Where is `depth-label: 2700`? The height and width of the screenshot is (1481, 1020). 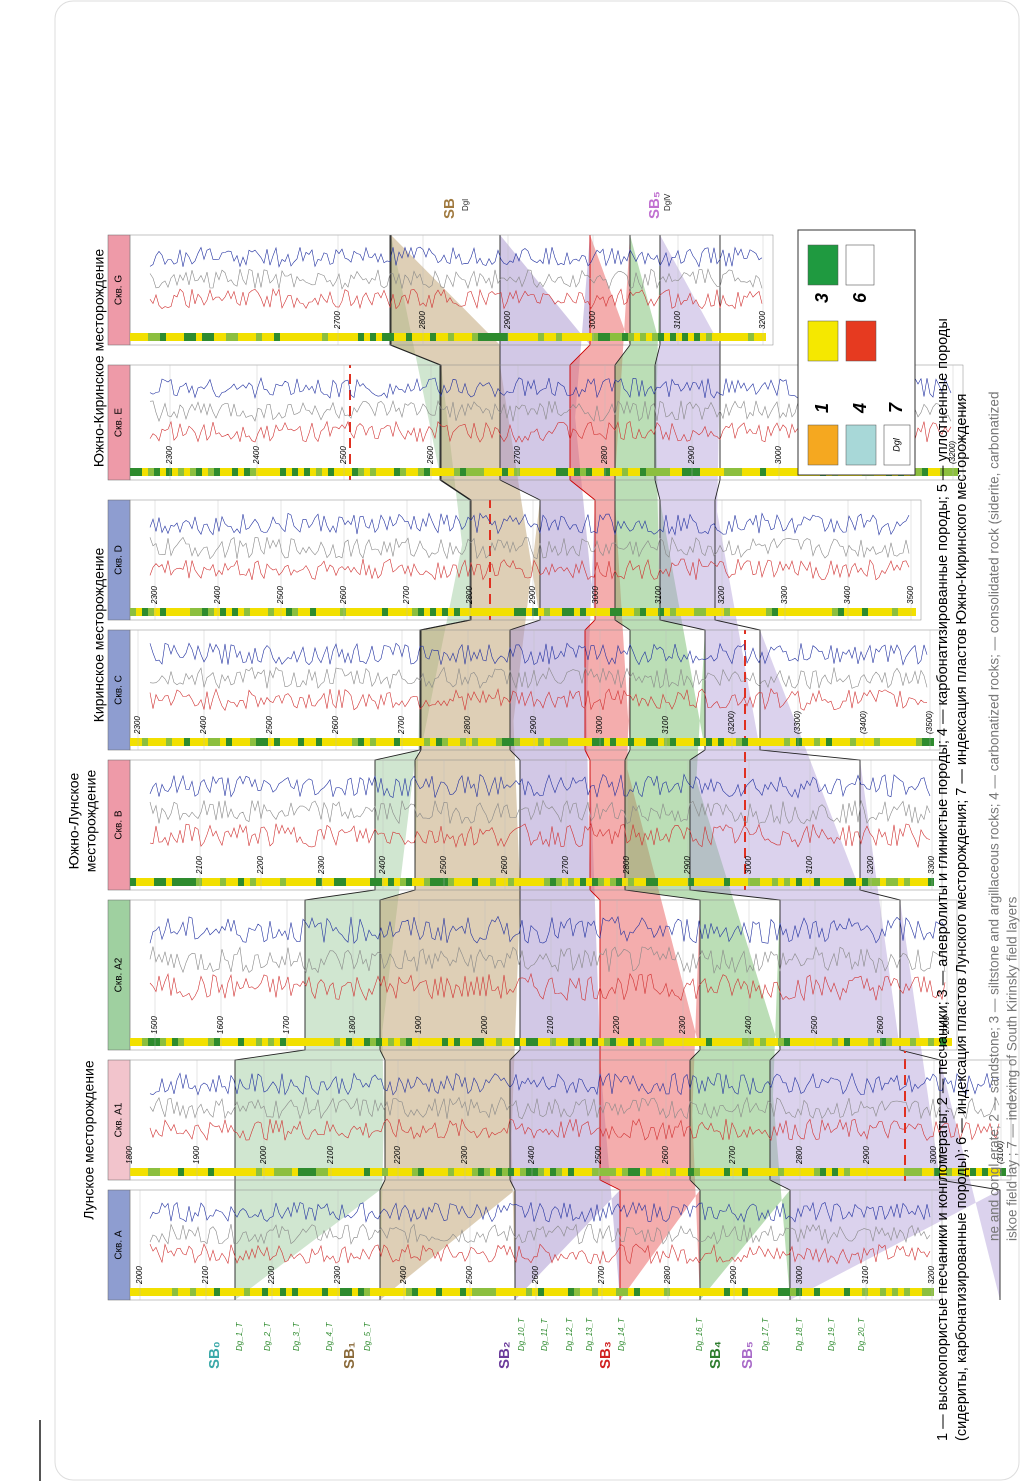 depth-label: 2700 is located at coordinates (732, 1155).